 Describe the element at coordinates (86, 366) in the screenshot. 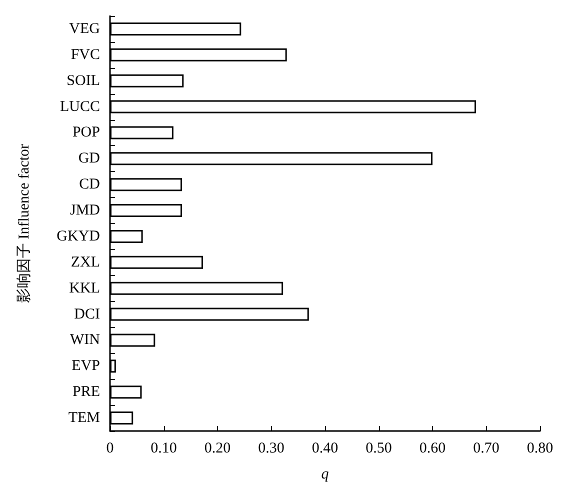

I see `y-tick-label: EVP` at that location.